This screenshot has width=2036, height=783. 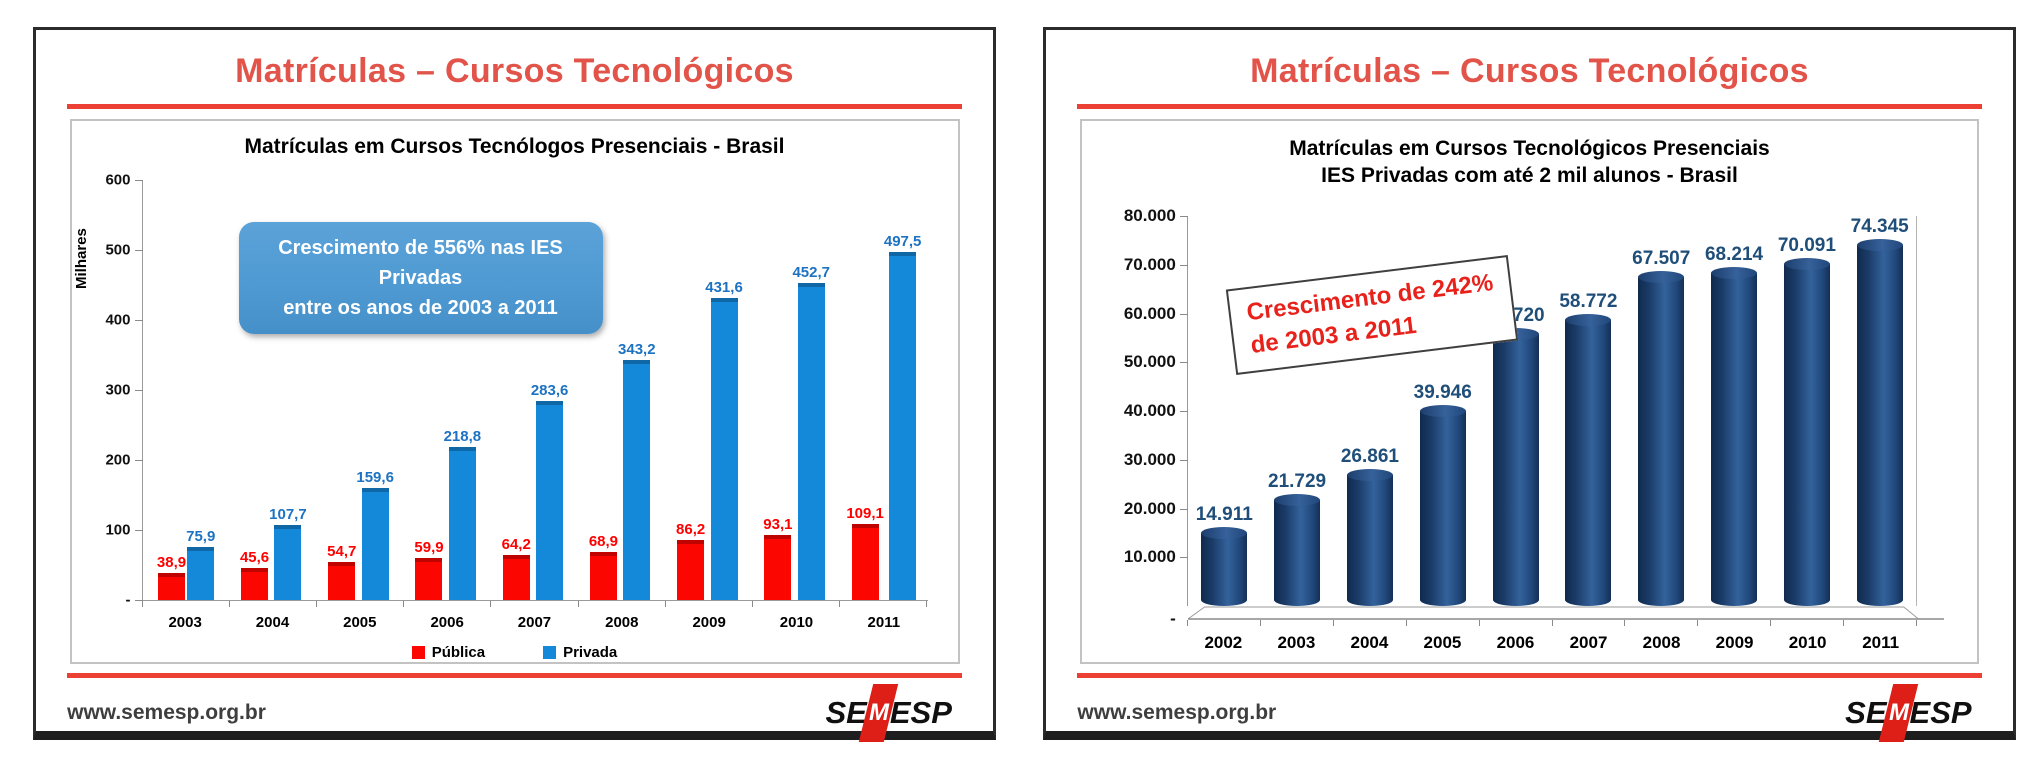 What do you see at coordinates (516, 545) in the screenshot?
I see `bar-value-label: 64,2` at bounding box center [516, 545].